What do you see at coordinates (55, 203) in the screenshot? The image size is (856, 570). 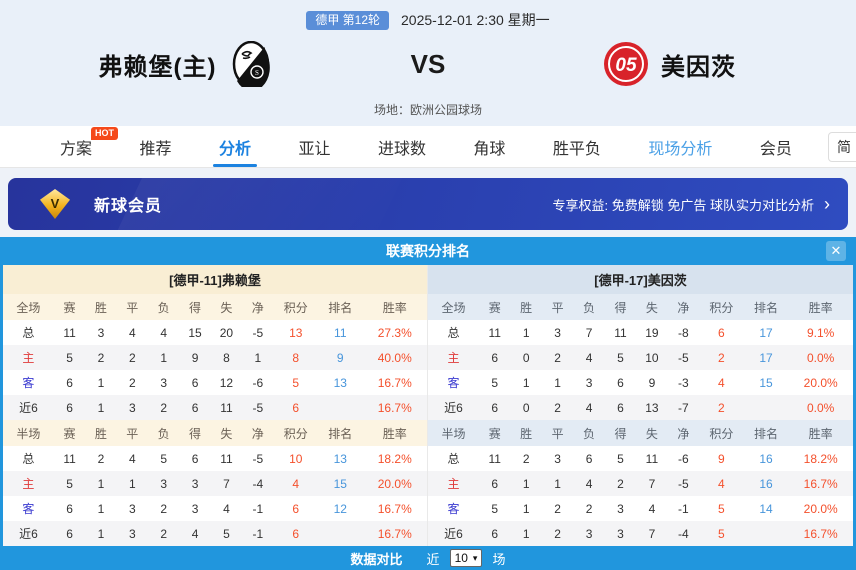 I see `vip-icon-letter: V` at bounding box center [55, 203].